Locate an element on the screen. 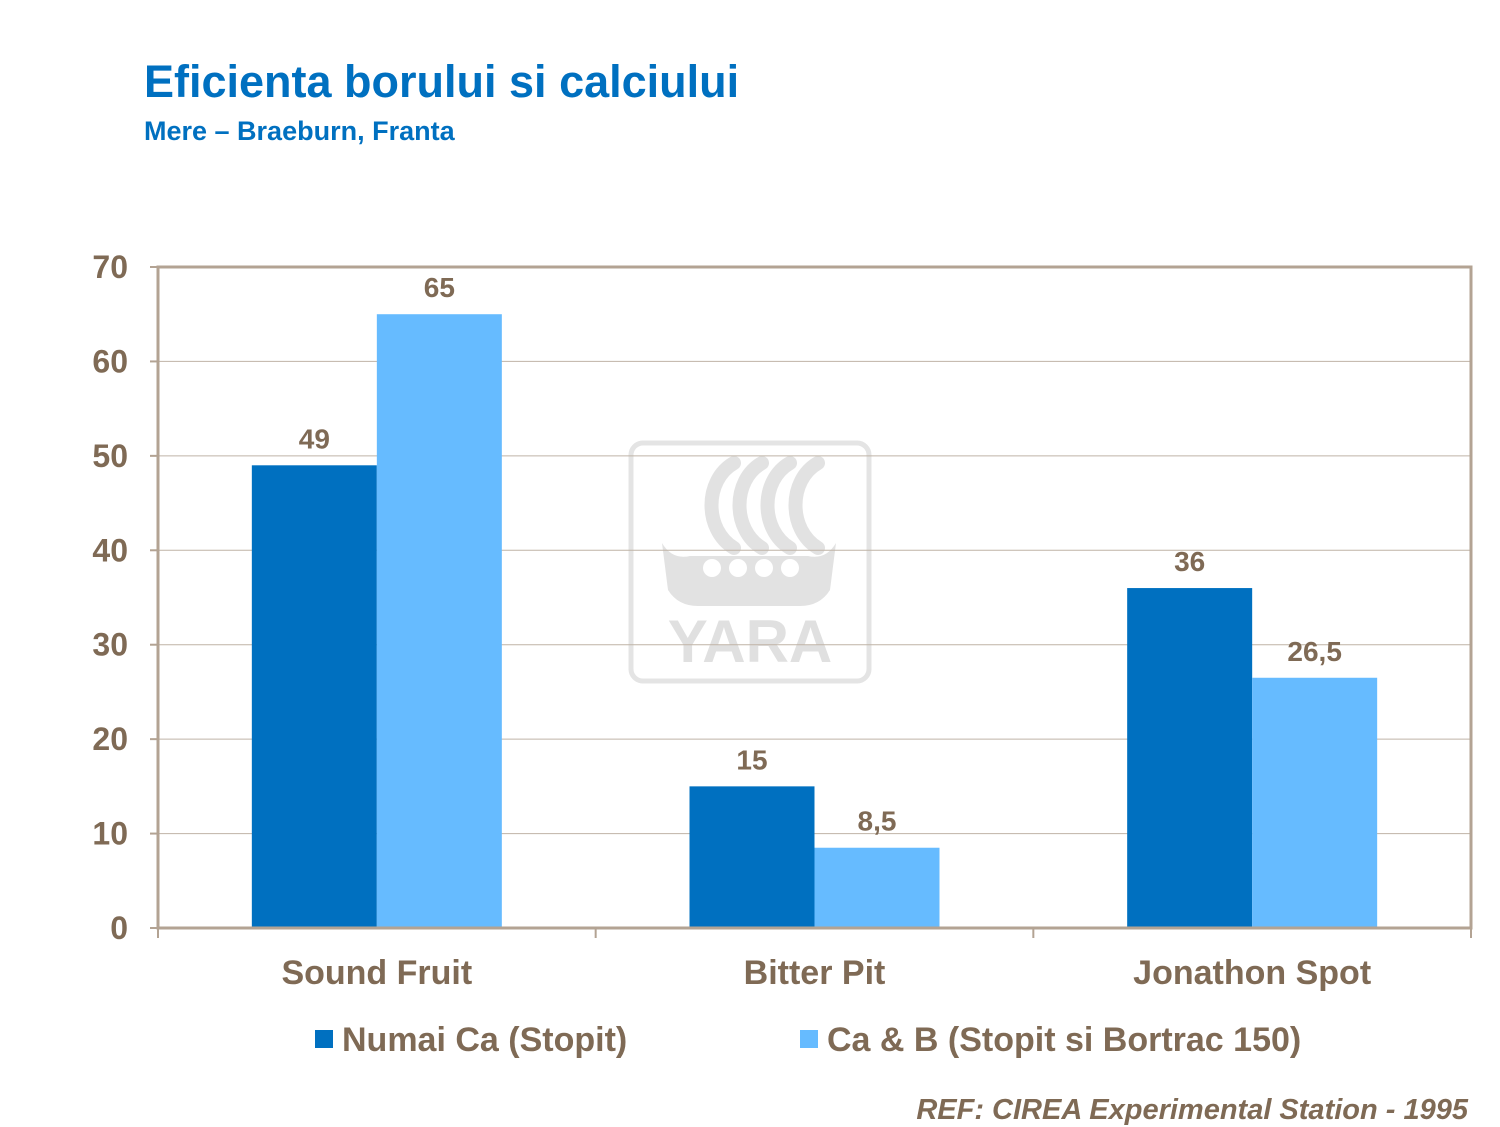  watermark-text: YARA is located at coordinates (750, 641).